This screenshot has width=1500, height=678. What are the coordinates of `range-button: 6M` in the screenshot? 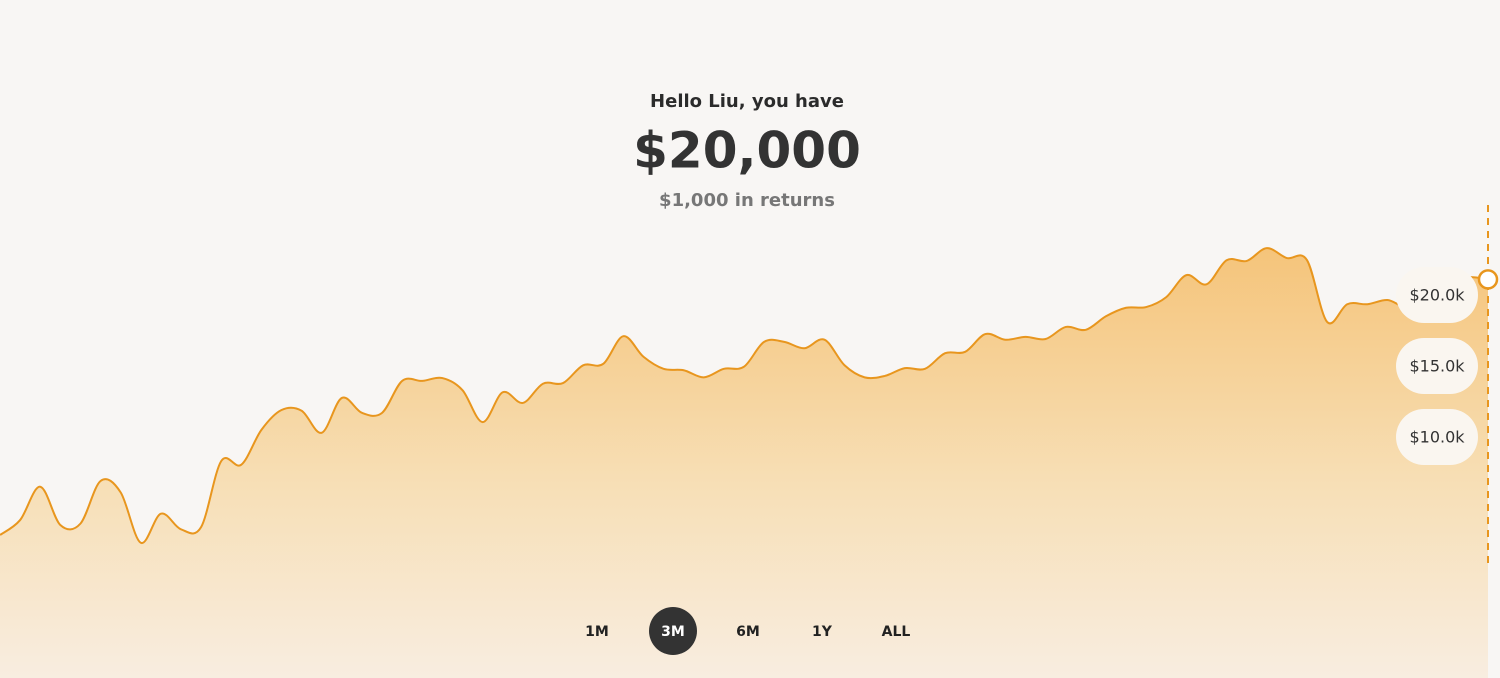 It's located at (748, 632).